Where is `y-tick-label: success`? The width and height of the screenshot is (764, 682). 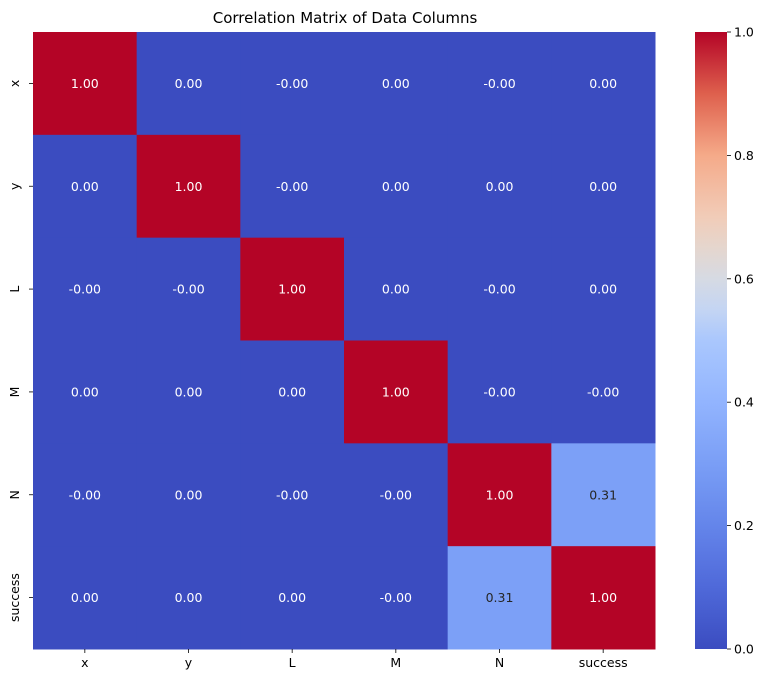 y-tick-label: success is located at coordinates (14, 597).